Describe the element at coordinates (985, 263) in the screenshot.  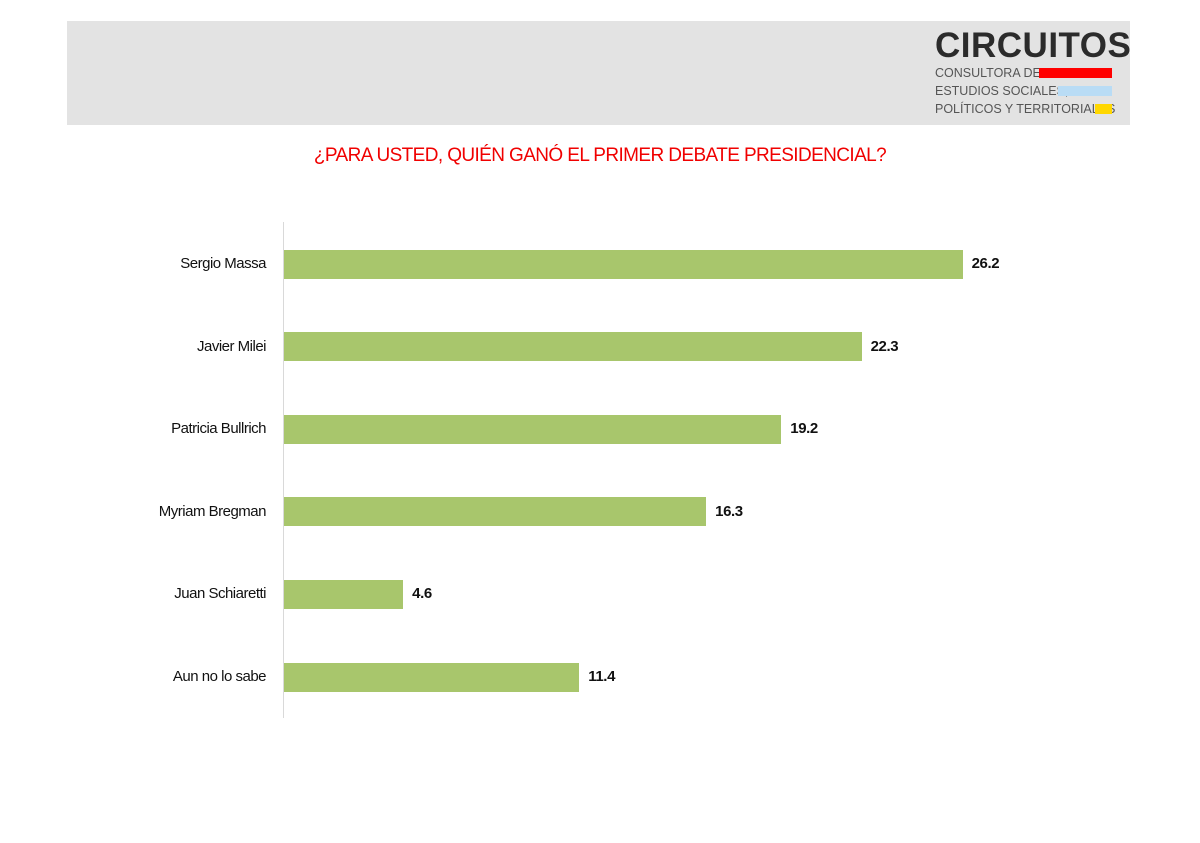
I see `value-label: 26.2` at that location.